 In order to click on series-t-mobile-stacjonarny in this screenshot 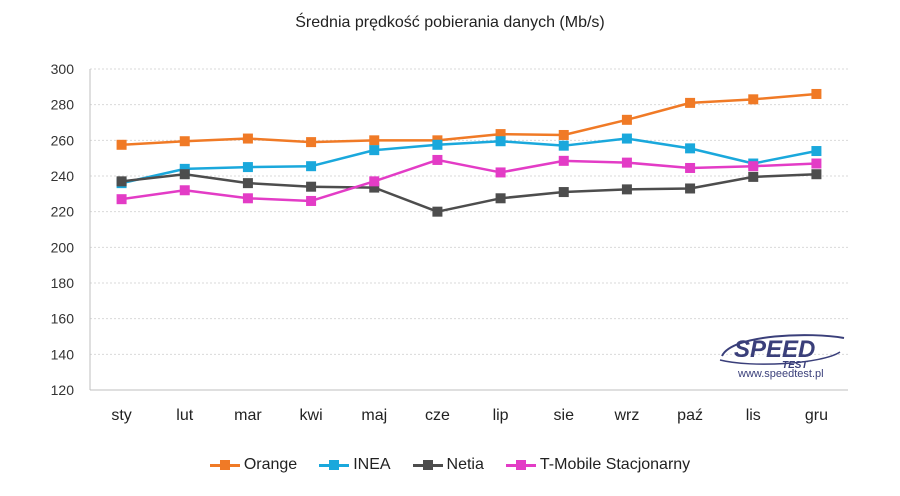, I will do `click(469, 180)`.